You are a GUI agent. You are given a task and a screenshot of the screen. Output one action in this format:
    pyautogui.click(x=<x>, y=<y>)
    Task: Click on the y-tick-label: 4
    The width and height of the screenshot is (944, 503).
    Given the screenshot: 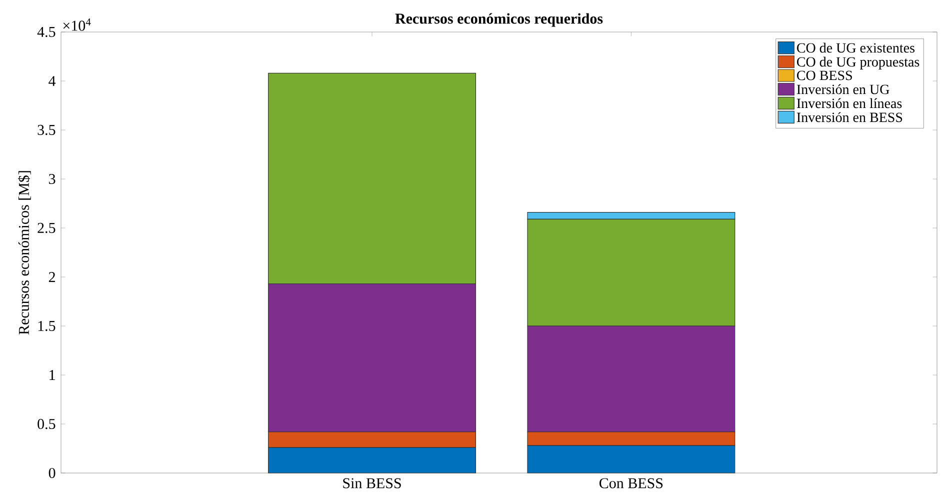 What is the action you would take?
    pyautogui.click(x=52, y=81)
    